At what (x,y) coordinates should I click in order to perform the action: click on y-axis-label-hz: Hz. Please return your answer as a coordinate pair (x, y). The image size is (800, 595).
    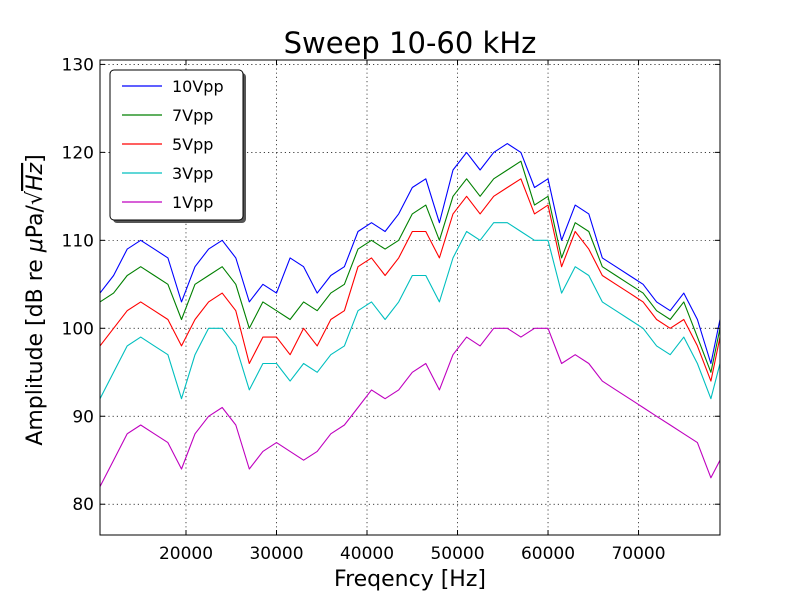
    Looking at the image, I should click on (35, 176).